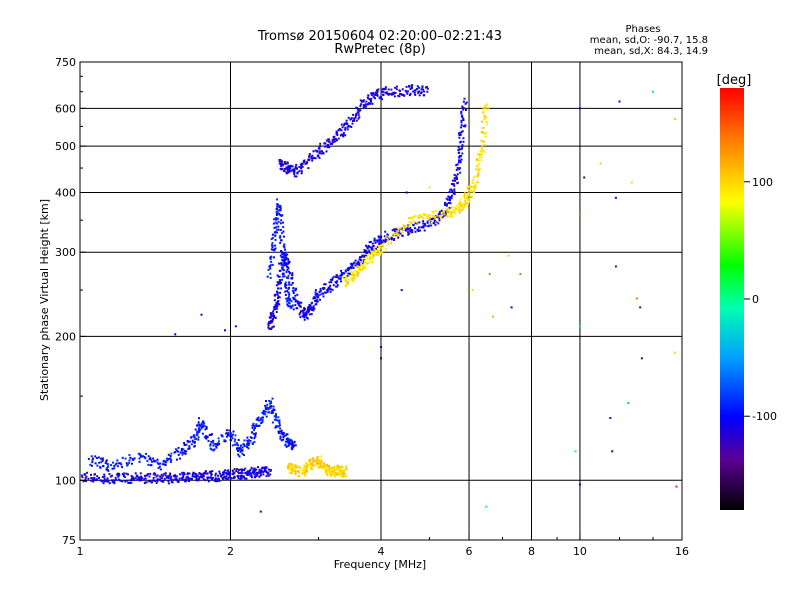  Describe the element at coordinates (80, 551) in the screenshot. I see `x-tick-label: 1` at that location.